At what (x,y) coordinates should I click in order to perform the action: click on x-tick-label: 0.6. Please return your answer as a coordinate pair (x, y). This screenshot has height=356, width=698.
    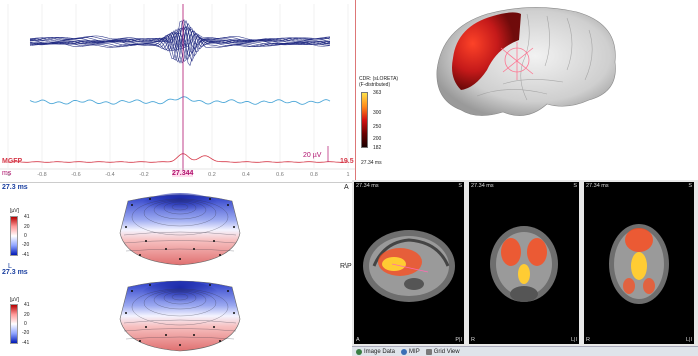
    Looking at the image, I should click on (280, 175).